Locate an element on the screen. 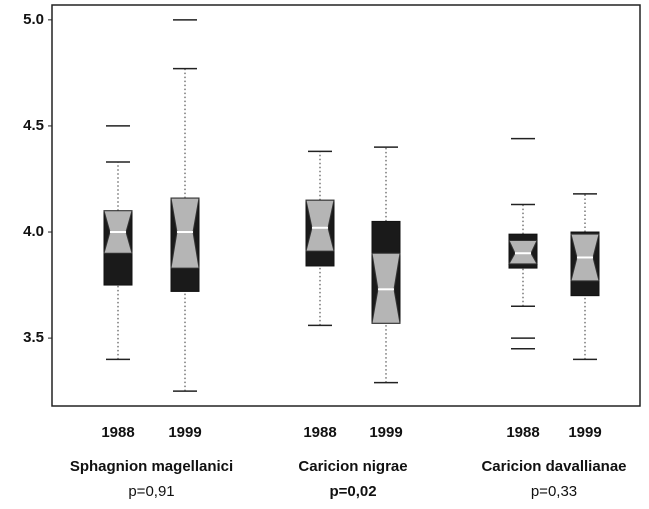 The height and width of the screenshot is (509, 649). y-tick-label: 5.0 is located at coordinates (33, 19).